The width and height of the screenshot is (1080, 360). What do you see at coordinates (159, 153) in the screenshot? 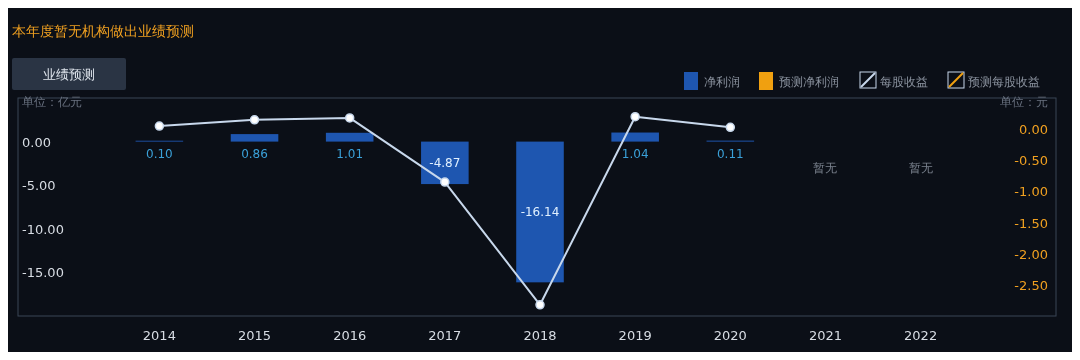
I see `data-label: 0.10` at bounding box center [159, 153].